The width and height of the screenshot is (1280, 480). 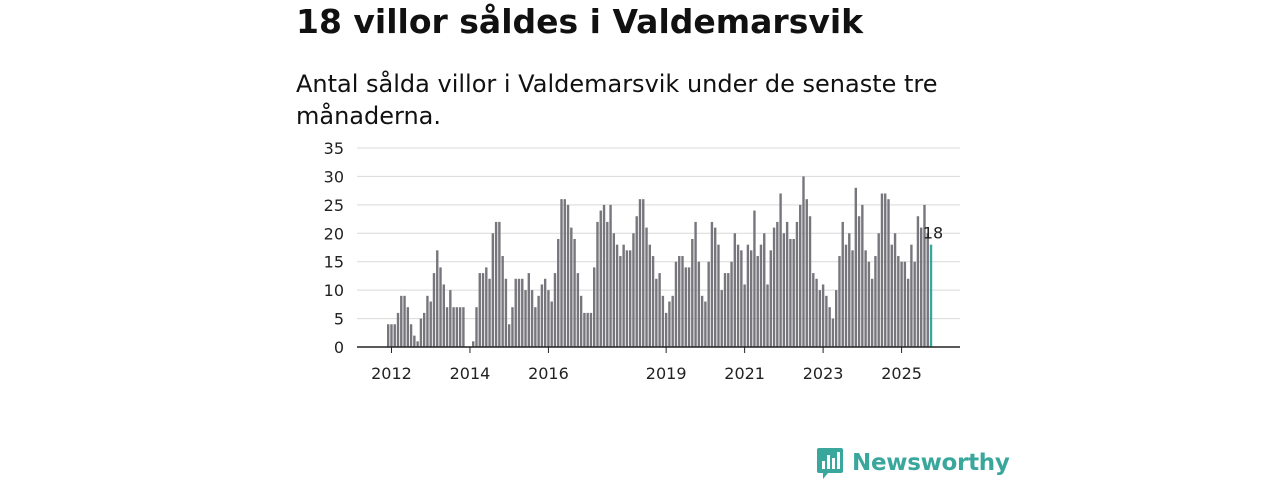 I want to click on y-tick-label: 30, so click(x=334, y=176).